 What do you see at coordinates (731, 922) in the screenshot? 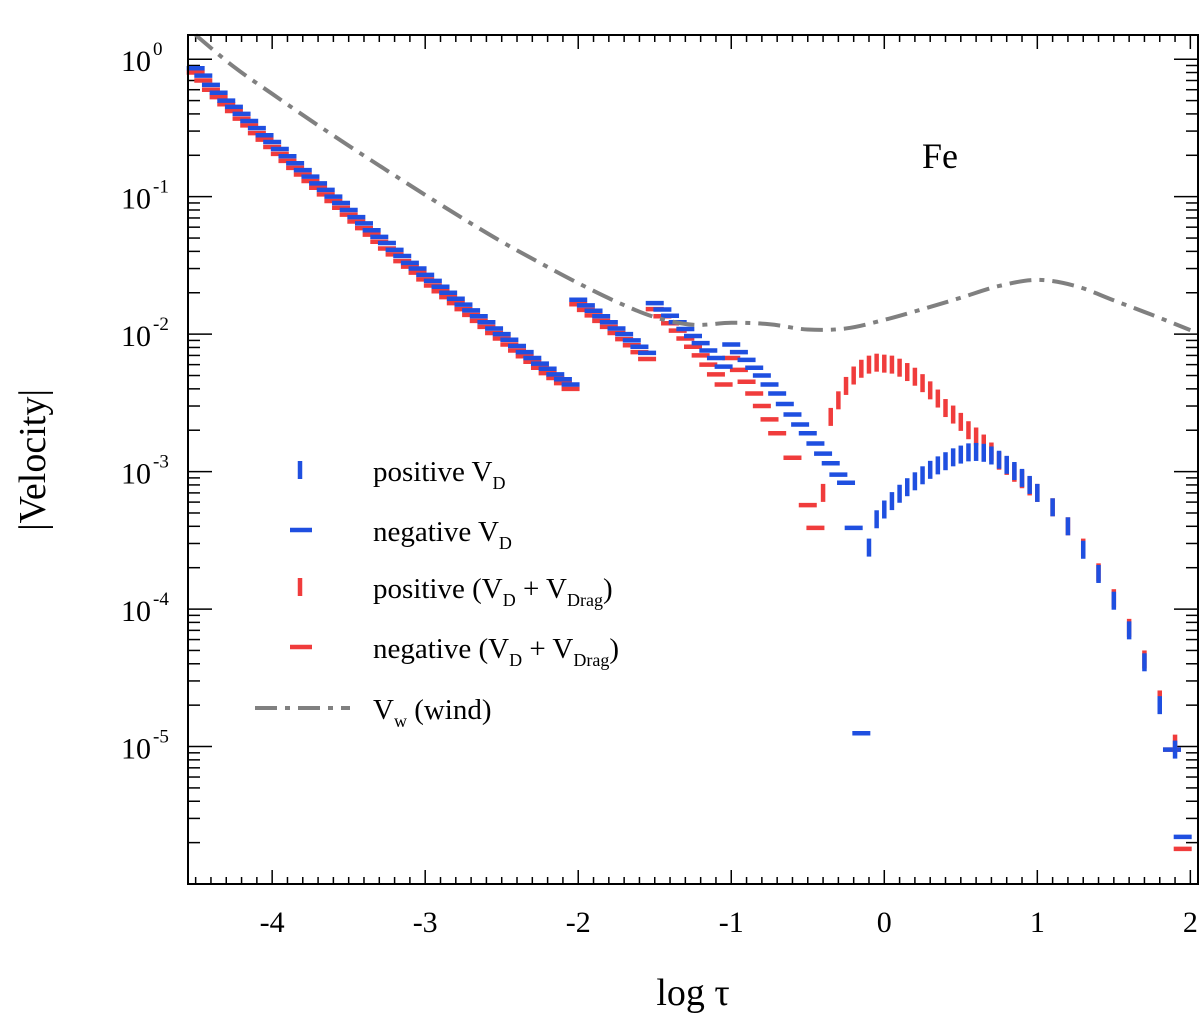
I see `x-tick-label: -1` at bounding box center [731, 922].